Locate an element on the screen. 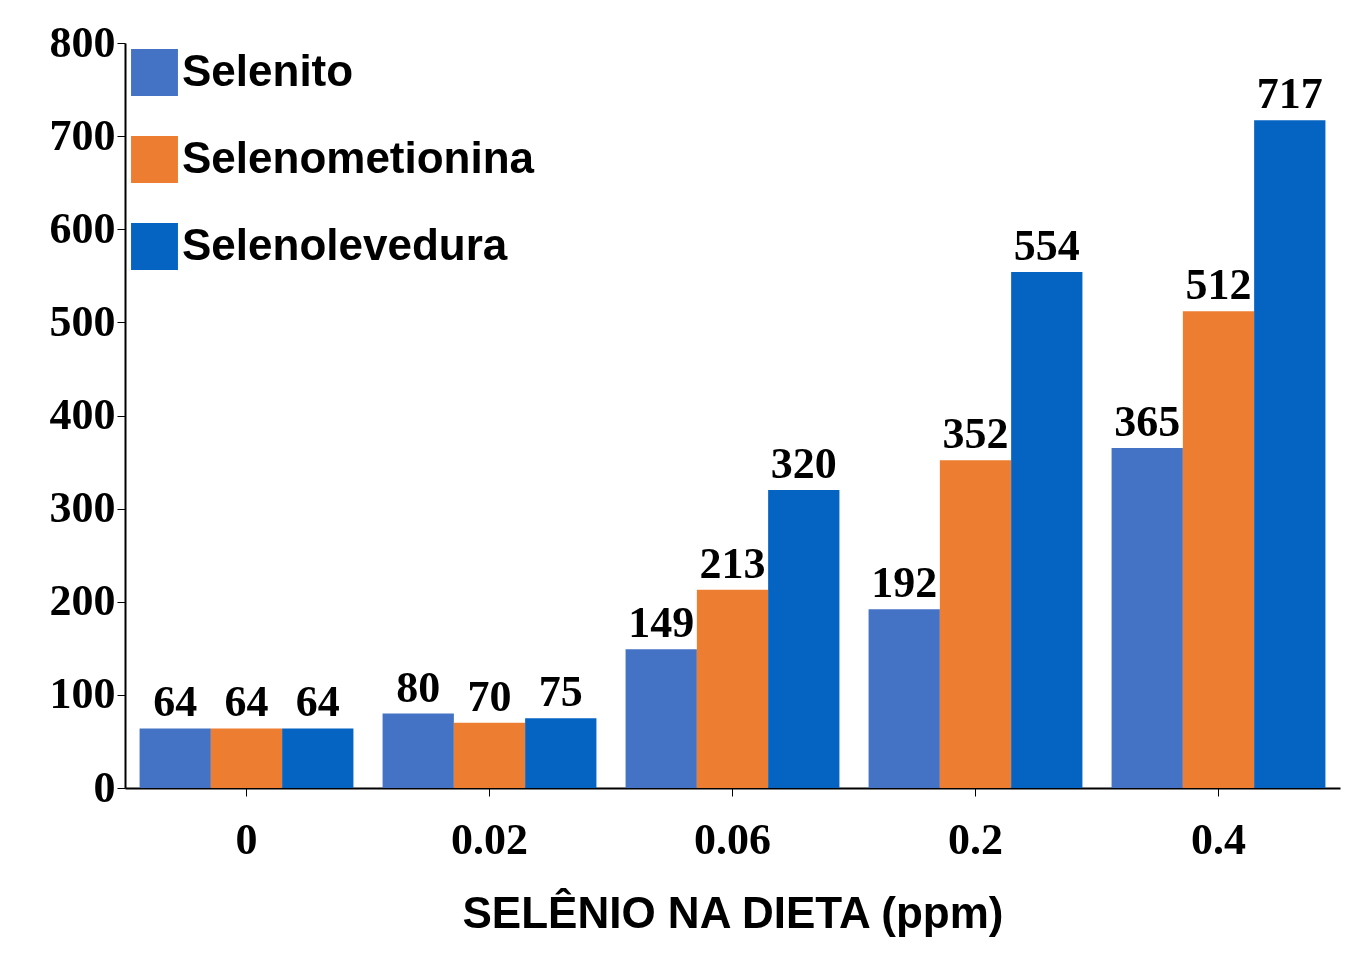  x-axis-title: SELÊNIO NA DIETA (ppm) is located at coordinates (733, 912).